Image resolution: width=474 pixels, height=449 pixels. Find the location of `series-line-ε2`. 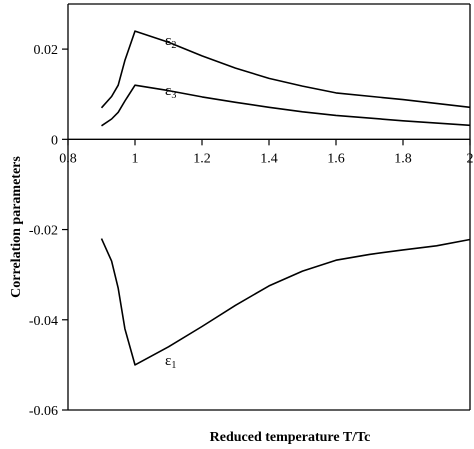

series-line-ε2 is located at coordinates (285, 69).